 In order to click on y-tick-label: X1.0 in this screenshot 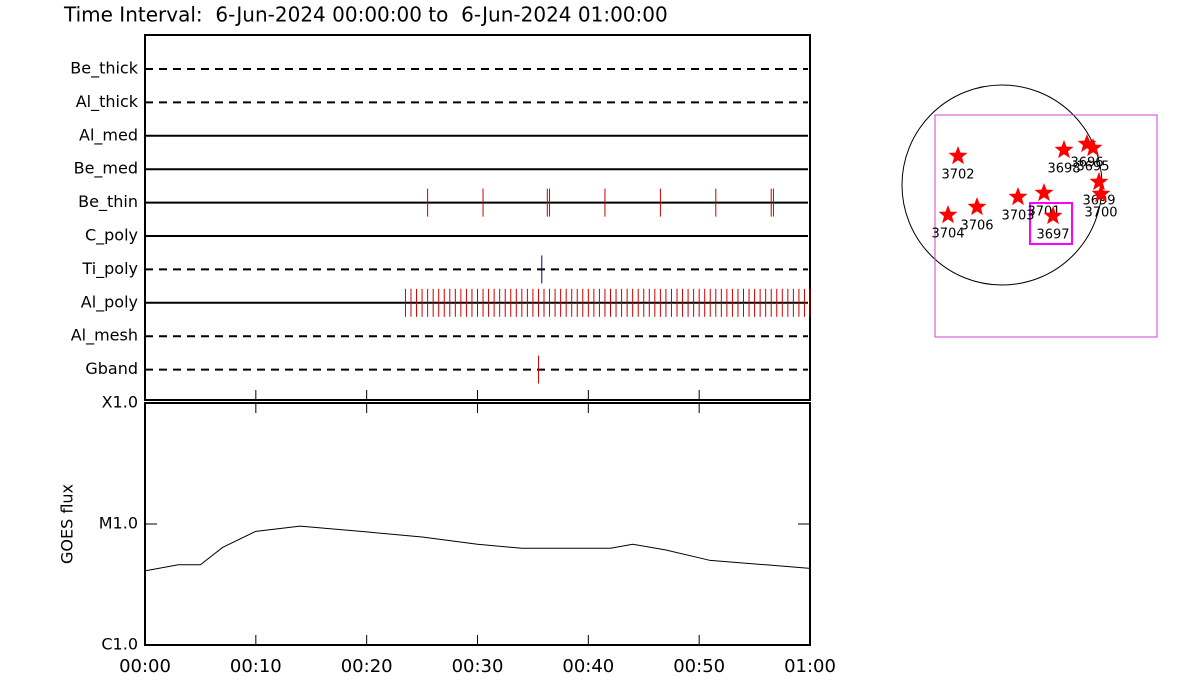, I will do `click(120, 402)`.